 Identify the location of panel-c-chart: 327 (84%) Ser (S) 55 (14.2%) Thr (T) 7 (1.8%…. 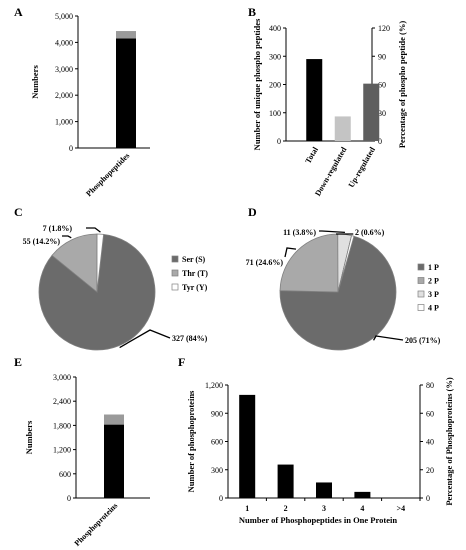
(115, 287).